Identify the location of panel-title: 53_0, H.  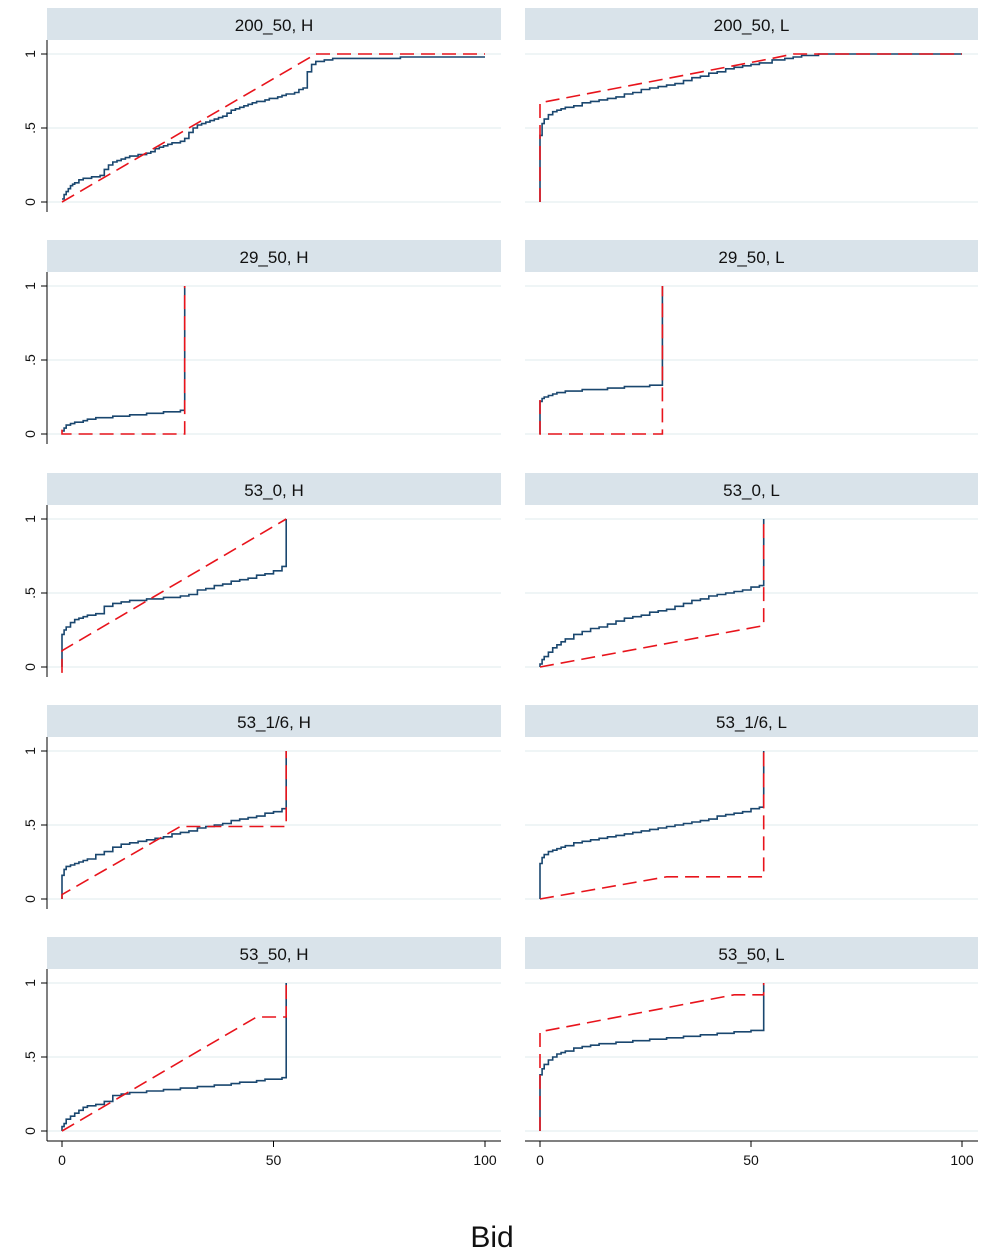
(274, 490).